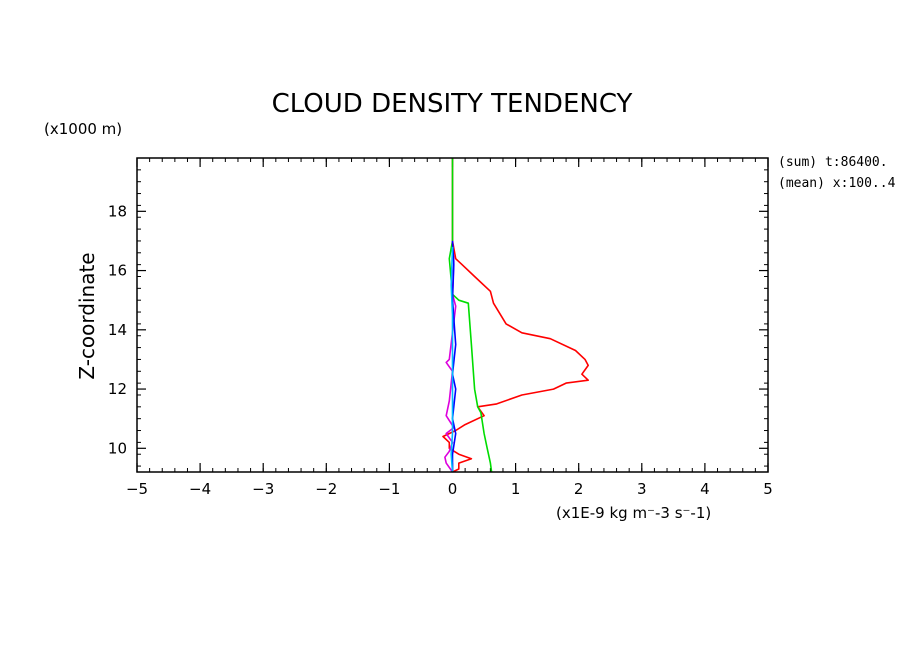 The width and height of the screenshot is (904, 654). What do you see at coordinates (705, 489) in the screenshot?
I see `x-tick-label: 4` at bounding box center [705, 489].